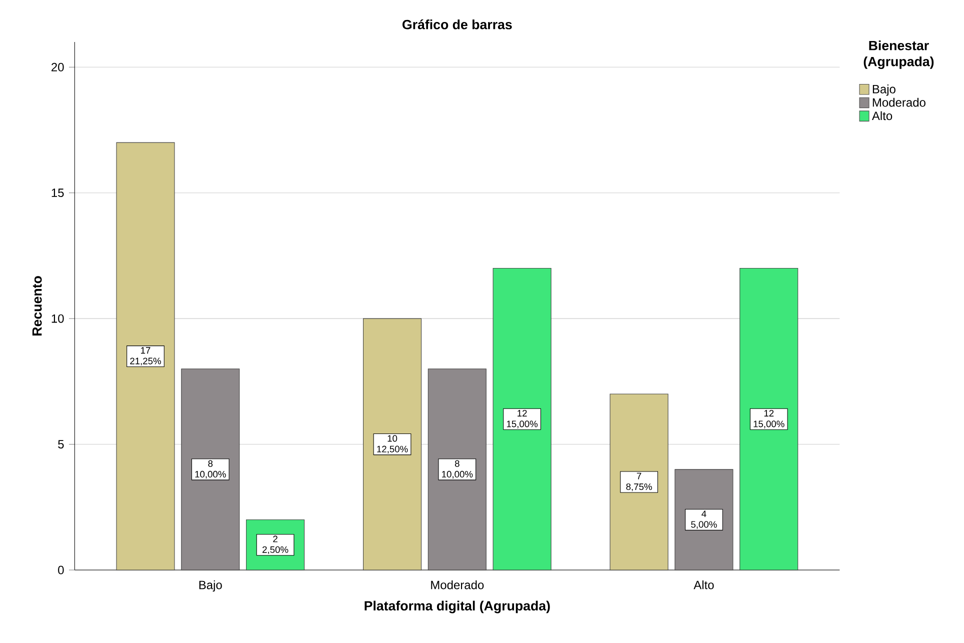 Image resolution: width=964 pixels, height=643 pixels. What do you see at coordinates (58, 67) in the screenshot?
I see `y-tick-label: 20` at bounding box center [58, 67].